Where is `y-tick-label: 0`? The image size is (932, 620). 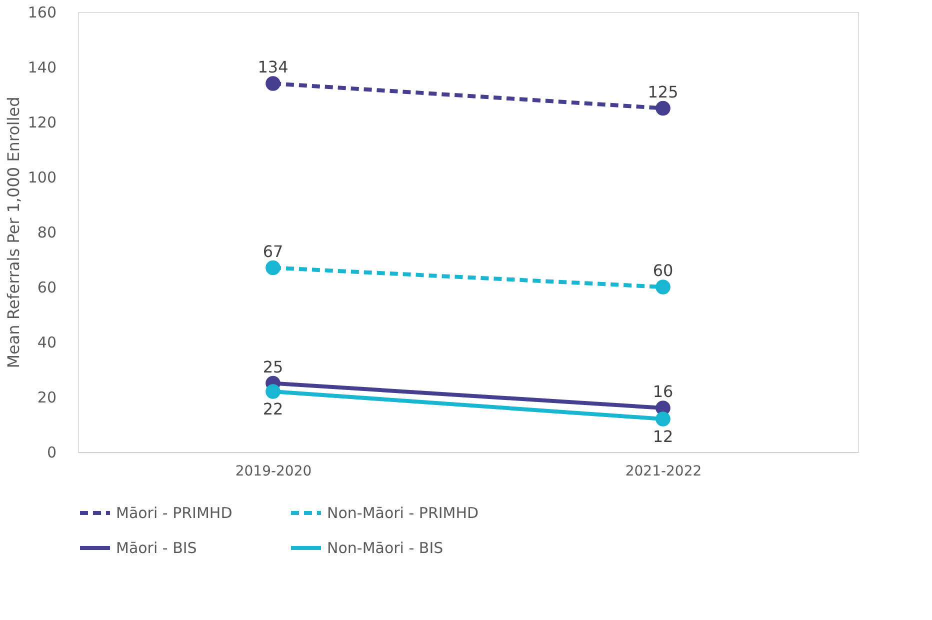
y-tick-label: 0 is located at coordinates (51, 453).